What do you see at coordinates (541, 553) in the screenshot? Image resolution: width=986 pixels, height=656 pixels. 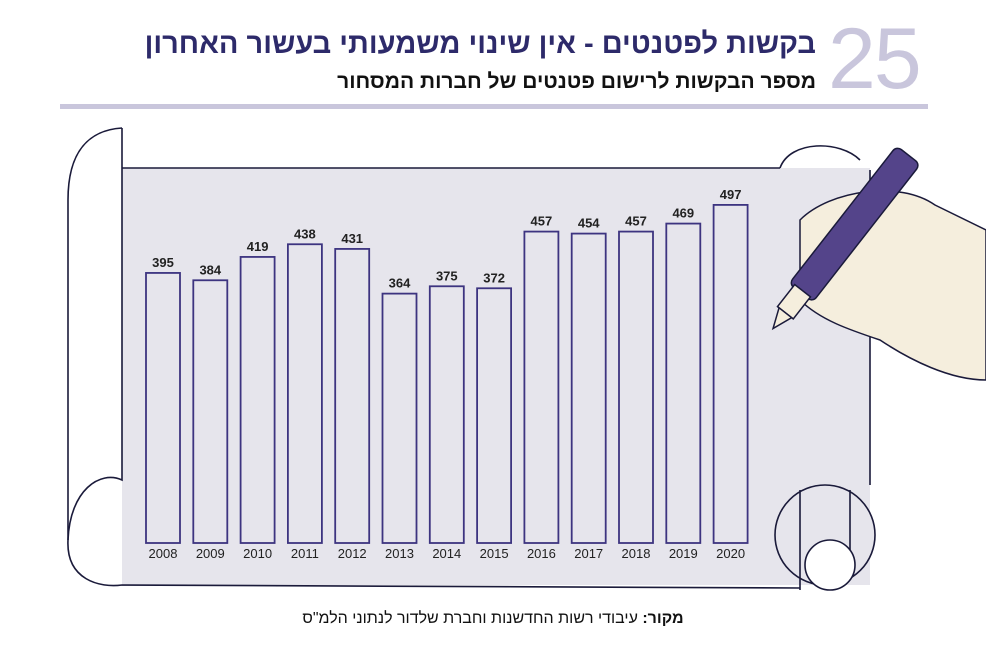 I see `x-tick-label-2016: 2016` at bounding box center [541, 553].